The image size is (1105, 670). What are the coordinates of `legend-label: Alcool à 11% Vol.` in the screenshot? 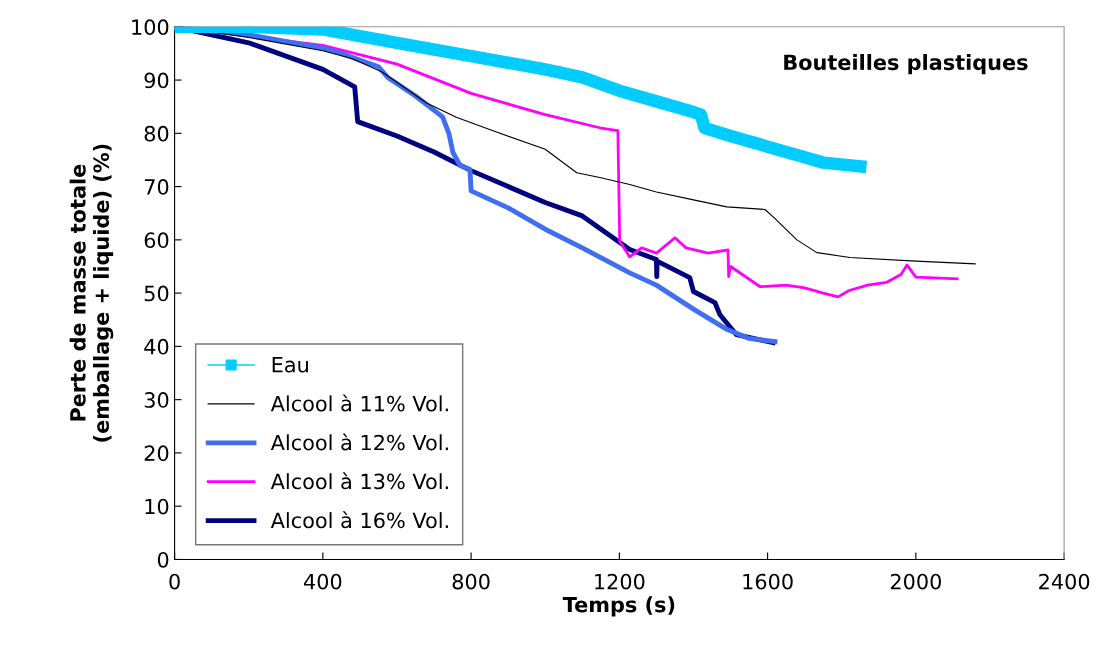 It's located at (359, 403).